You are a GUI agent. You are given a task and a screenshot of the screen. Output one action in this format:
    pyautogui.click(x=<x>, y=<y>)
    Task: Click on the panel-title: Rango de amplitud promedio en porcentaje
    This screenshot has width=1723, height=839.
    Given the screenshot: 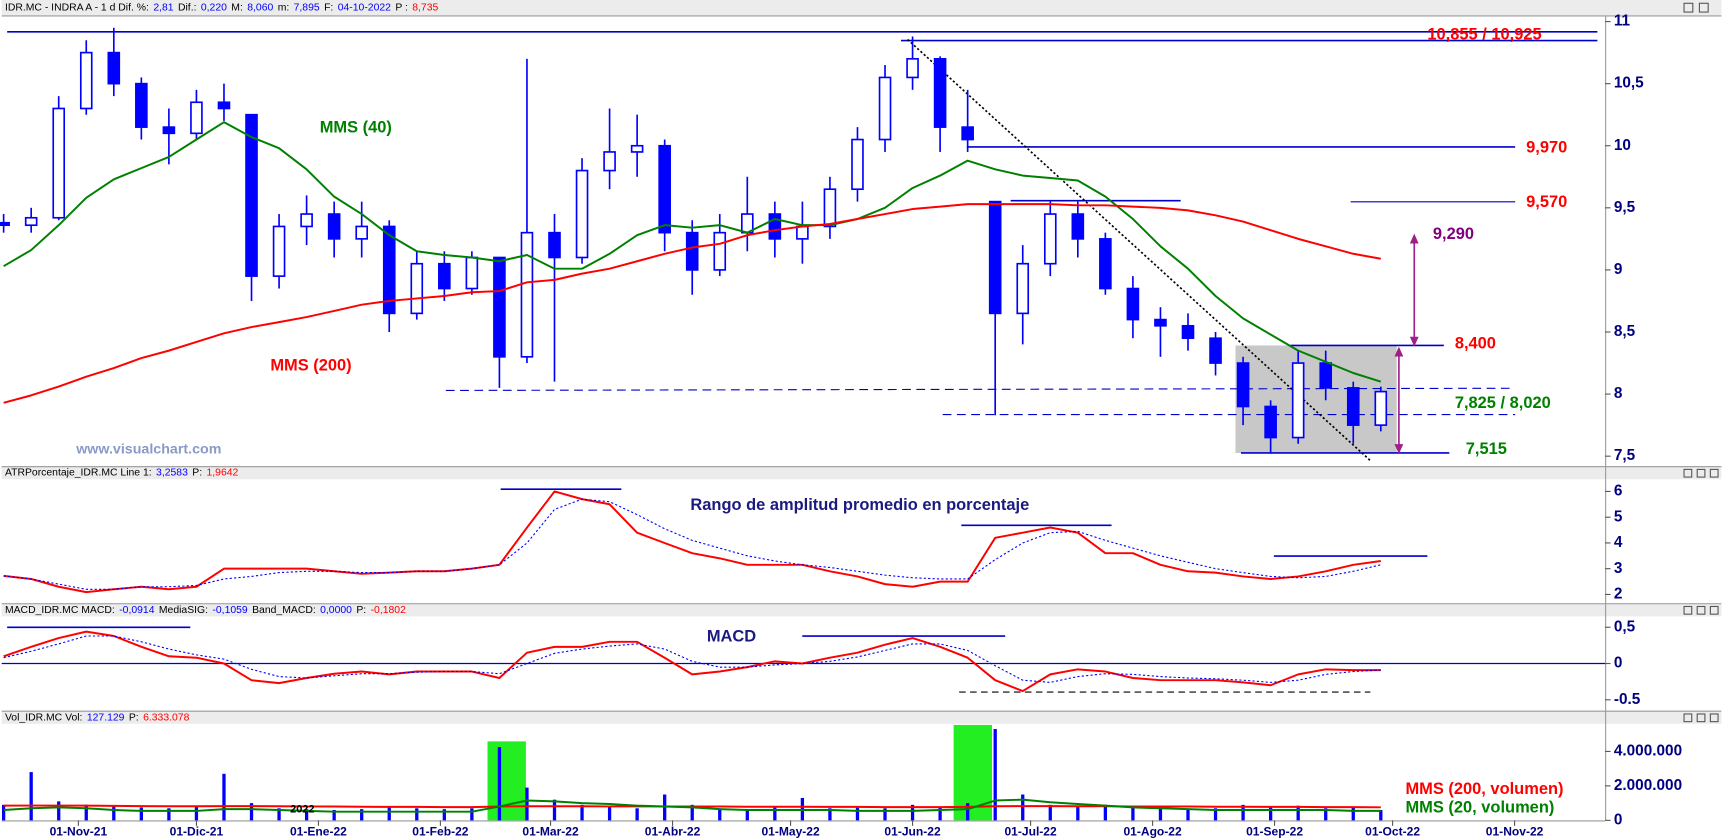 What is the action you would take?
    pyautogui.click(x=859, y=505)
    